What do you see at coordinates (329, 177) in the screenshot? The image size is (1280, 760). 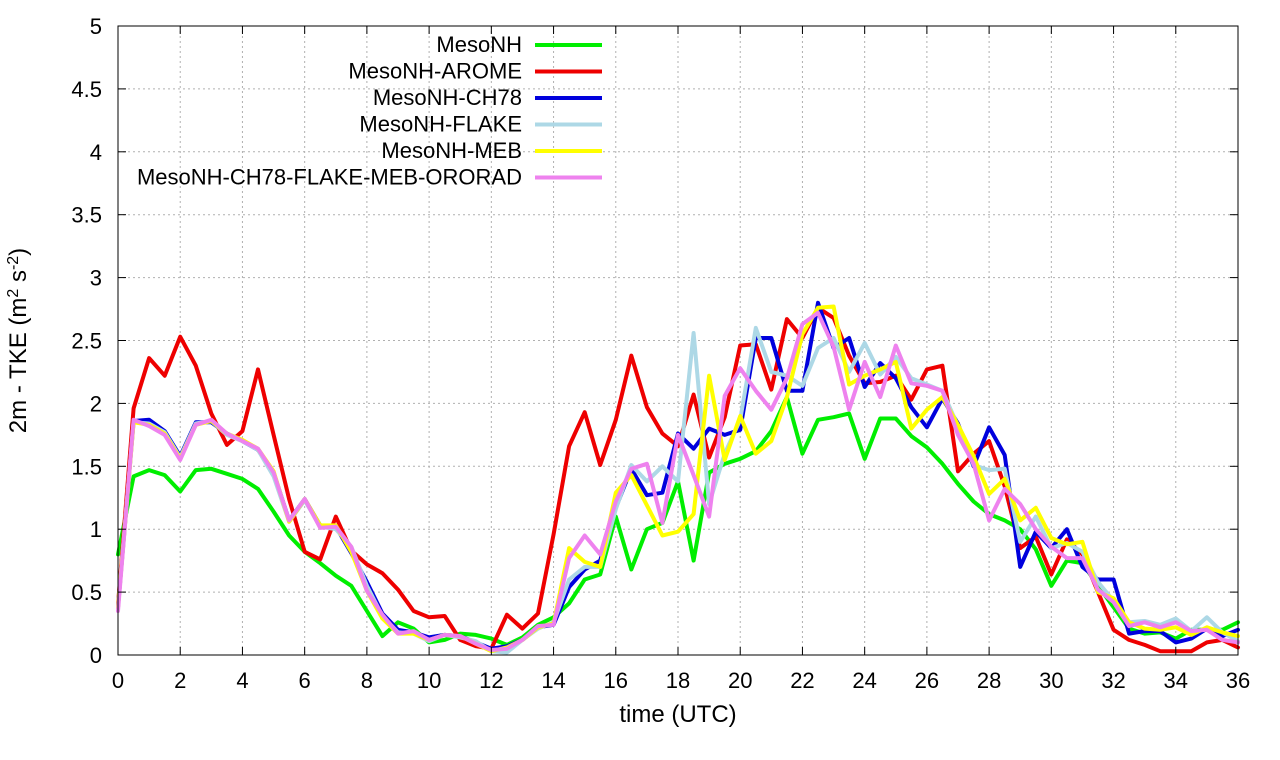 I see `legend-label: MesoNH-CH78-FLAKE-MEB-ORORAD` at bounding box center [329, 177].